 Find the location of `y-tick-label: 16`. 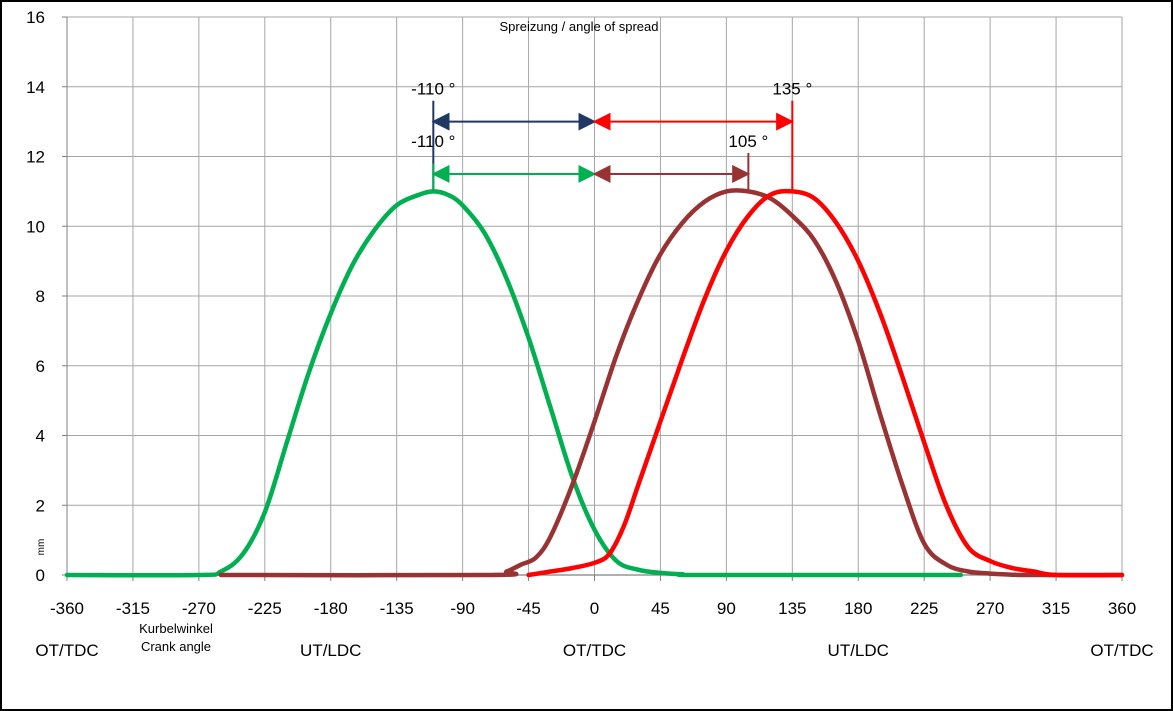

y-tick-label: 16 is located at coordinates (35, 17).